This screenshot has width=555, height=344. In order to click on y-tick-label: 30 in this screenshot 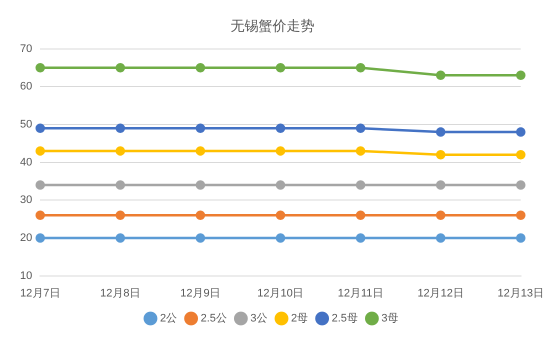, I will do `click(26, 200)`.